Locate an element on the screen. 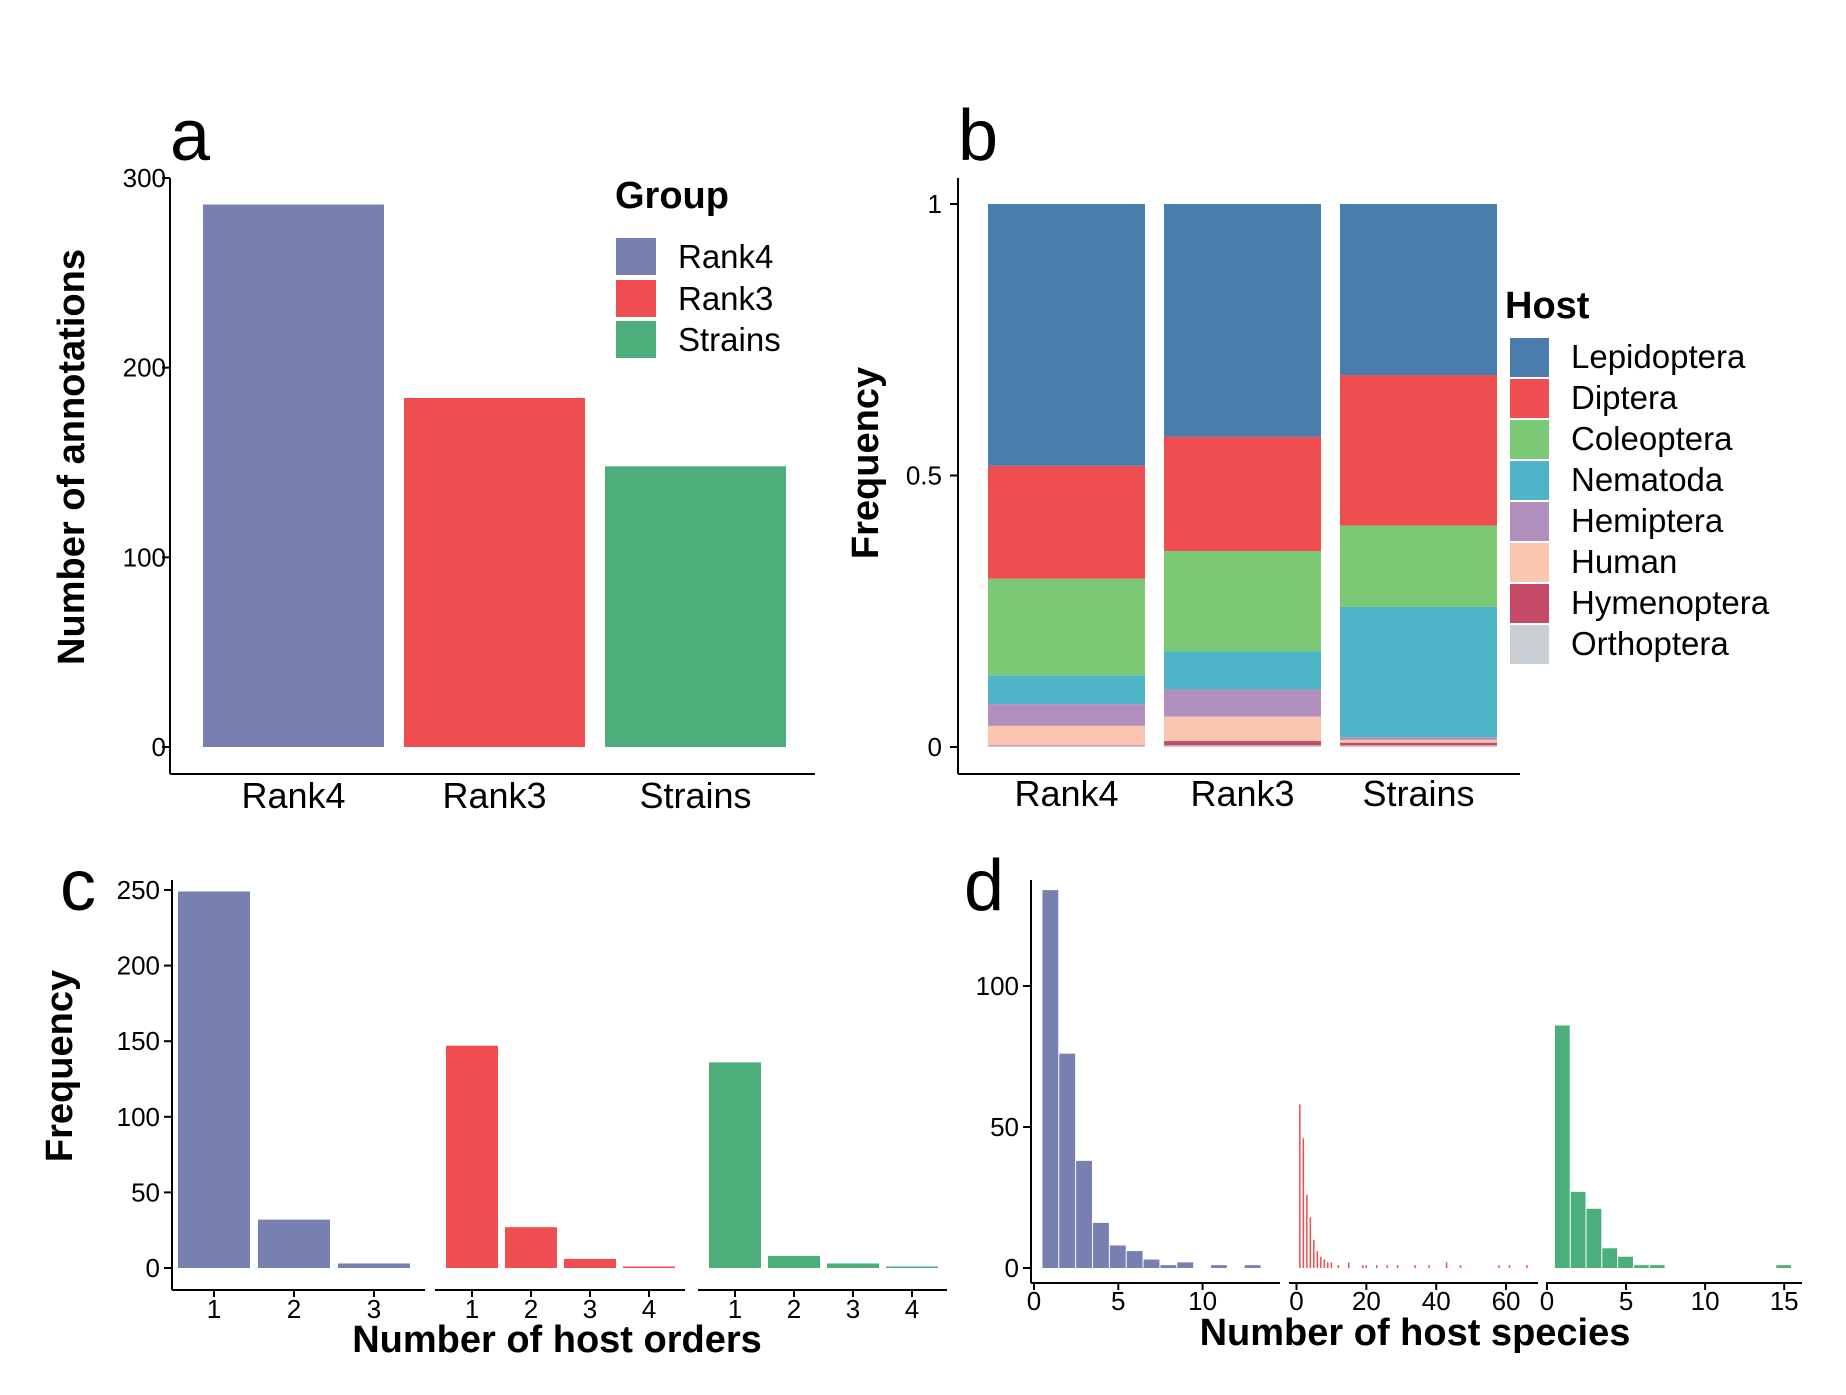 The width and height of the screenshot is (1846, 1395). x-tick-label-strains-10: 10 is located at coordinates (1705, 1301).